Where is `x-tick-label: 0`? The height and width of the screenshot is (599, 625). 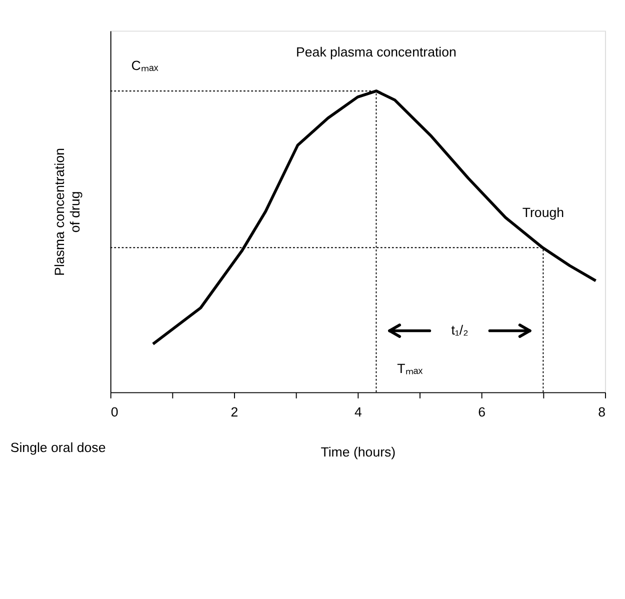
x-tick-label: 0 is located at coordinates (114, 412).